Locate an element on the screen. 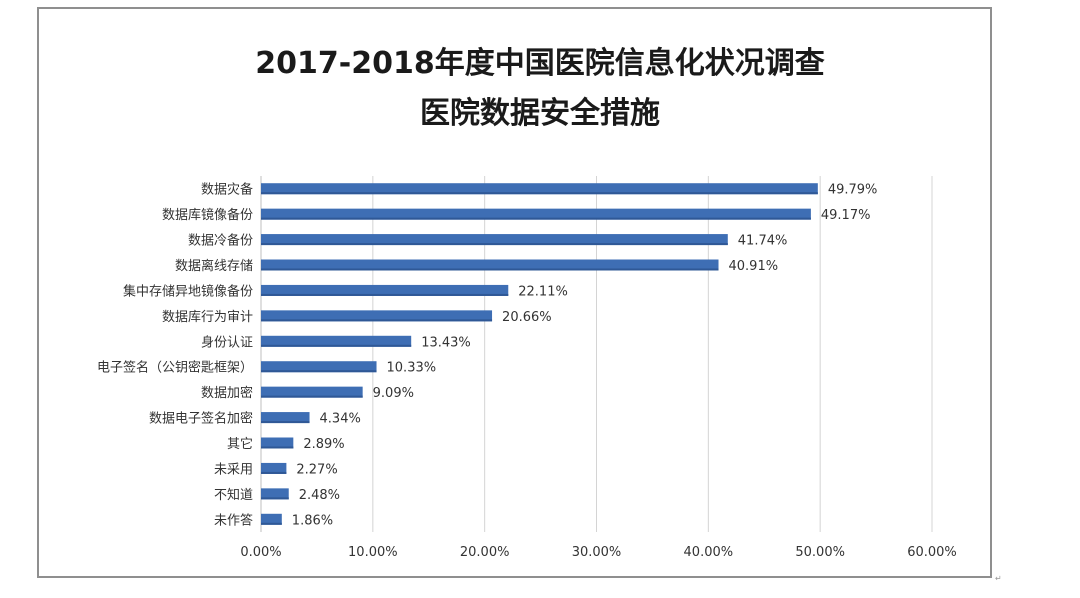 The height and width of the screenshot is (598, 1080). value-label: 4.34% is located at coordinates (340, 419).